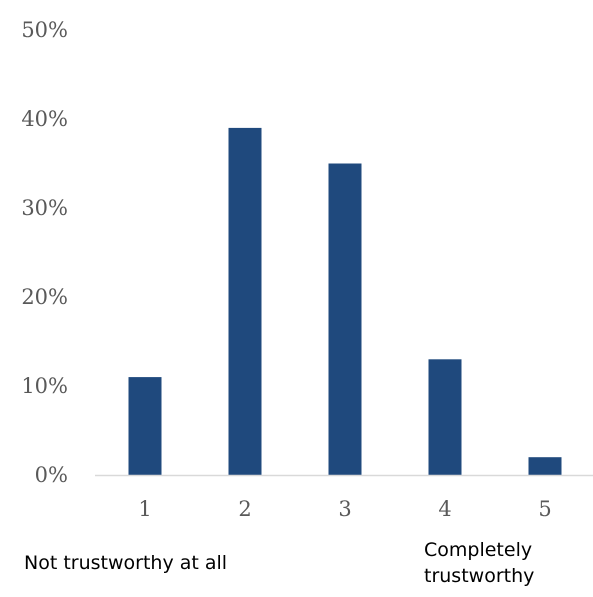 Image resolution: width=593 pixels, height=597 pixels. I want to click on x-tick-label-1: 1, so click(144, 509).